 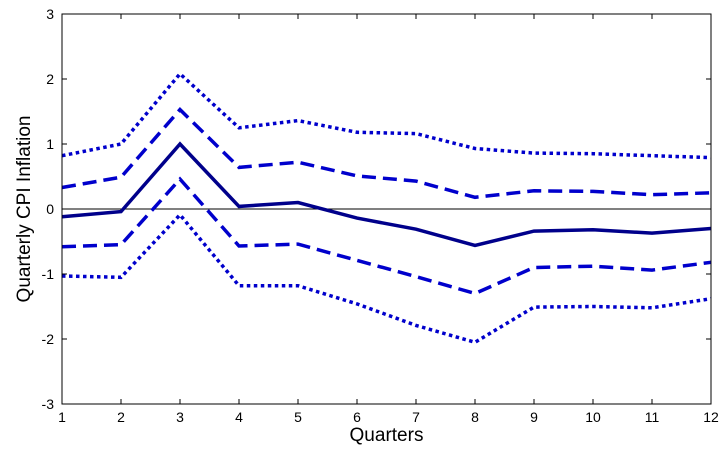 I want to click on x-tick-label: 2, so click(x=121, y=417).